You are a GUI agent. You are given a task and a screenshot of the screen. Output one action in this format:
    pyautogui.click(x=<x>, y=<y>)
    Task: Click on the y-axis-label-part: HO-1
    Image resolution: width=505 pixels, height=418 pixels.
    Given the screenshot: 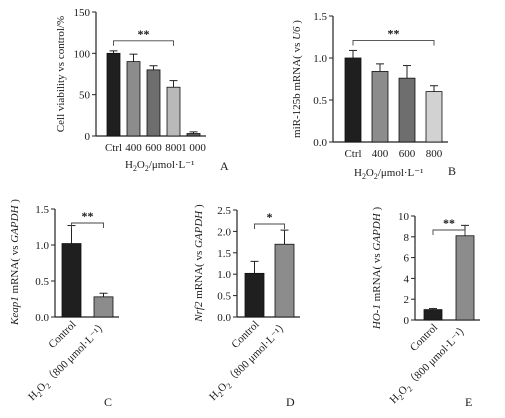 What is the action you would take?
    pyautogui.click(x=377, y=317)
    